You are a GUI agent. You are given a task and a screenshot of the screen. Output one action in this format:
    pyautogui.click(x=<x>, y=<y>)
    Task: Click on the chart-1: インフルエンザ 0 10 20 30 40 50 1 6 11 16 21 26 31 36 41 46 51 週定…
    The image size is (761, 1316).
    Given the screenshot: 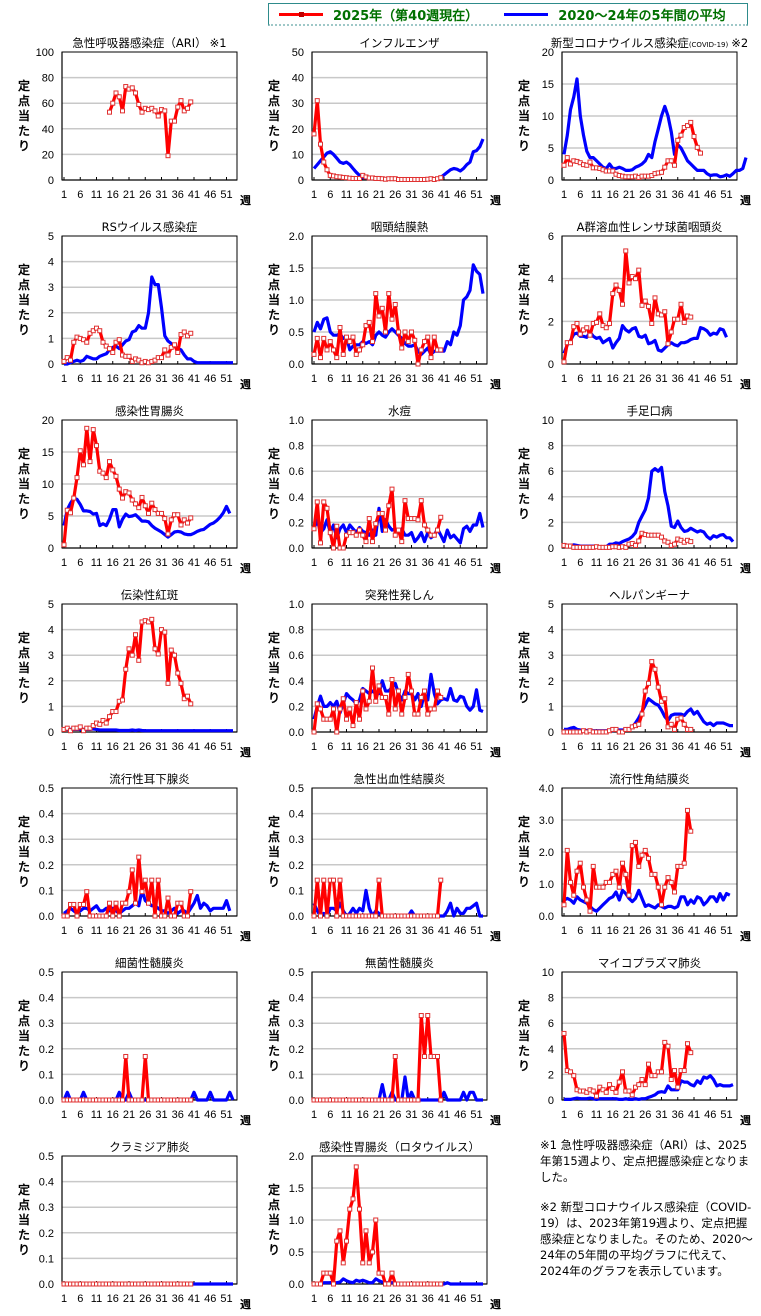 What is the action you would take?
    pyautogui.click(x=376, y=122)
    